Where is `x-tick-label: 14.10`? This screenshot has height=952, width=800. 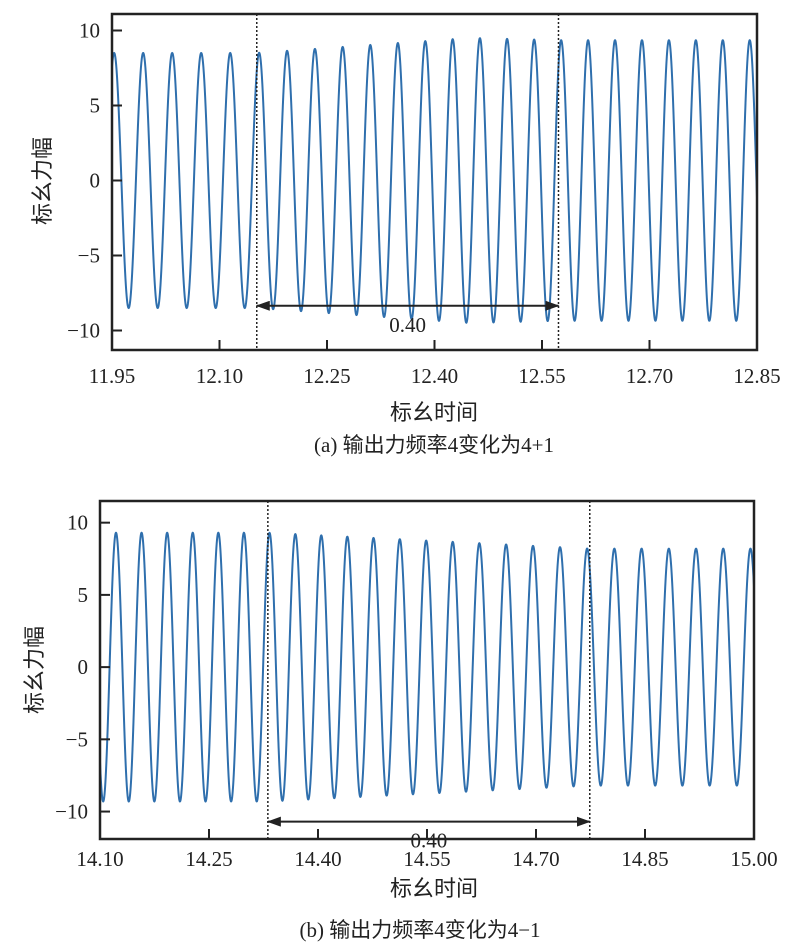
x-tick-label: 14.10 is located at coordinates (99, 859).